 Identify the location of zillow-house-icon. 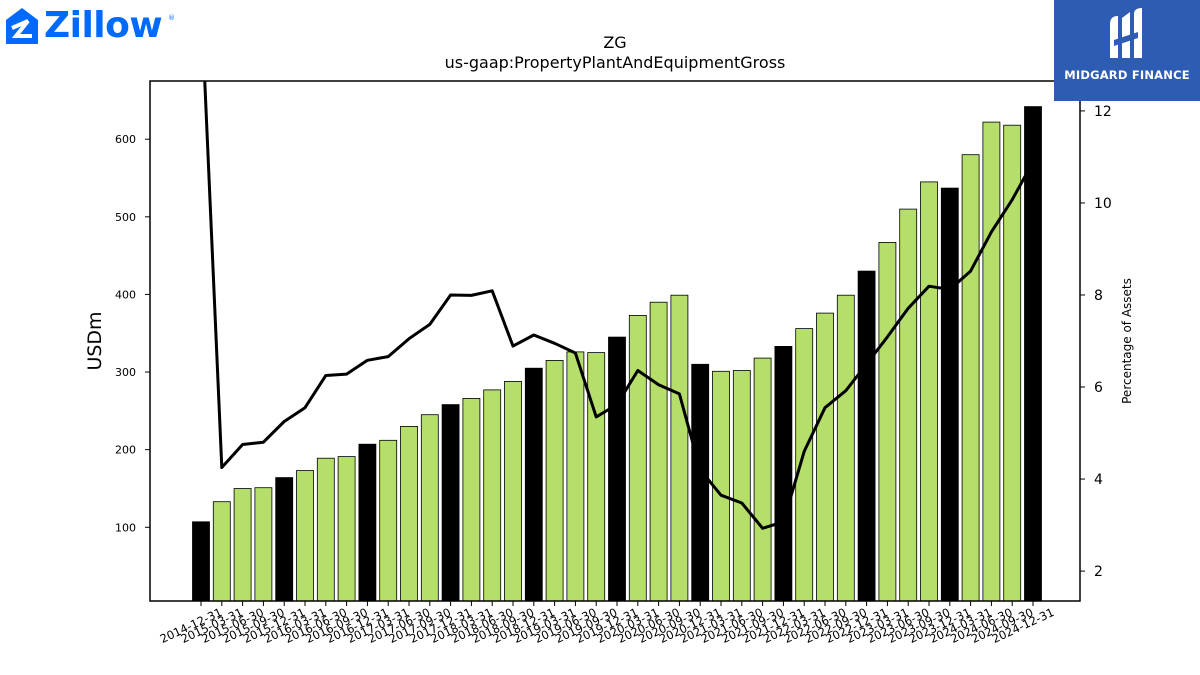
(22, 26).